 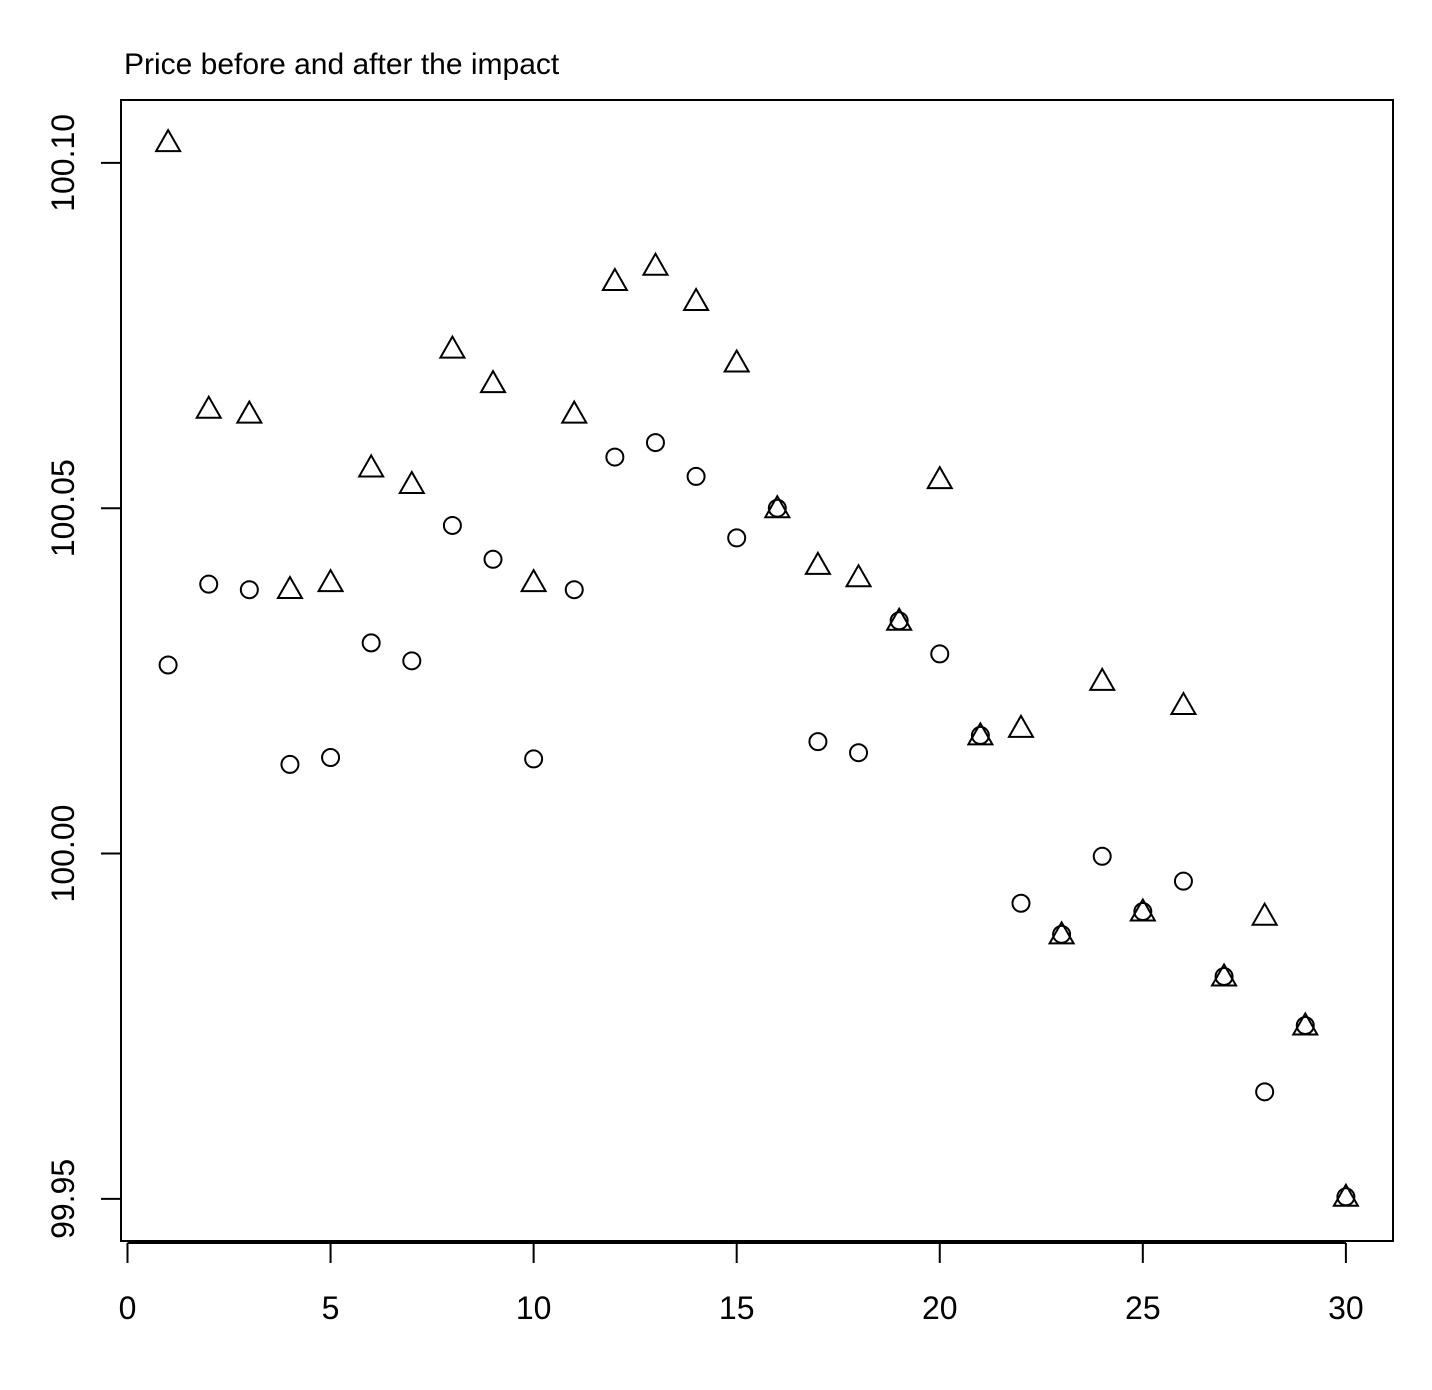 What do you see at coordinates (63, 508) in the screenshot?
I see `y-tick-label: 100.05` at bounding box center [63, 508].